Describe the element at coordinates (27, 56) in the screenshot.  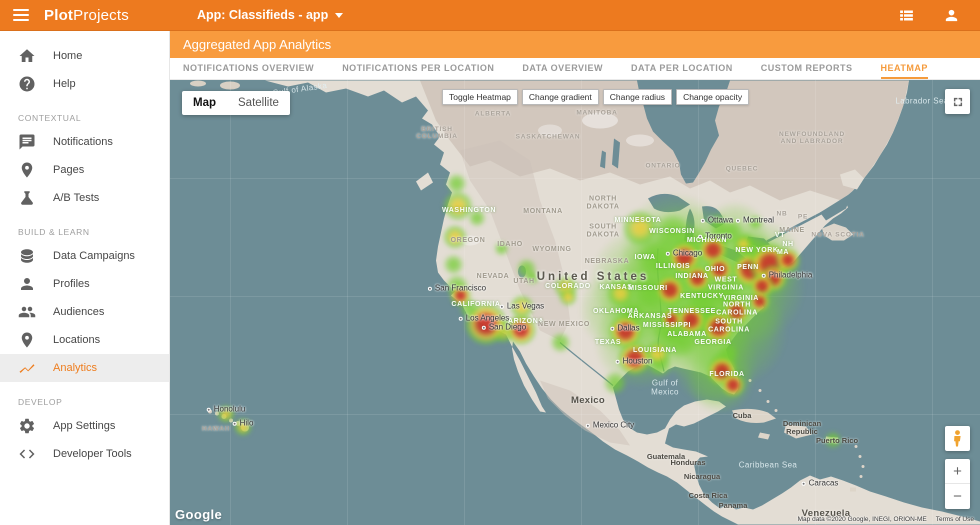
I see `home-icon` at that location.